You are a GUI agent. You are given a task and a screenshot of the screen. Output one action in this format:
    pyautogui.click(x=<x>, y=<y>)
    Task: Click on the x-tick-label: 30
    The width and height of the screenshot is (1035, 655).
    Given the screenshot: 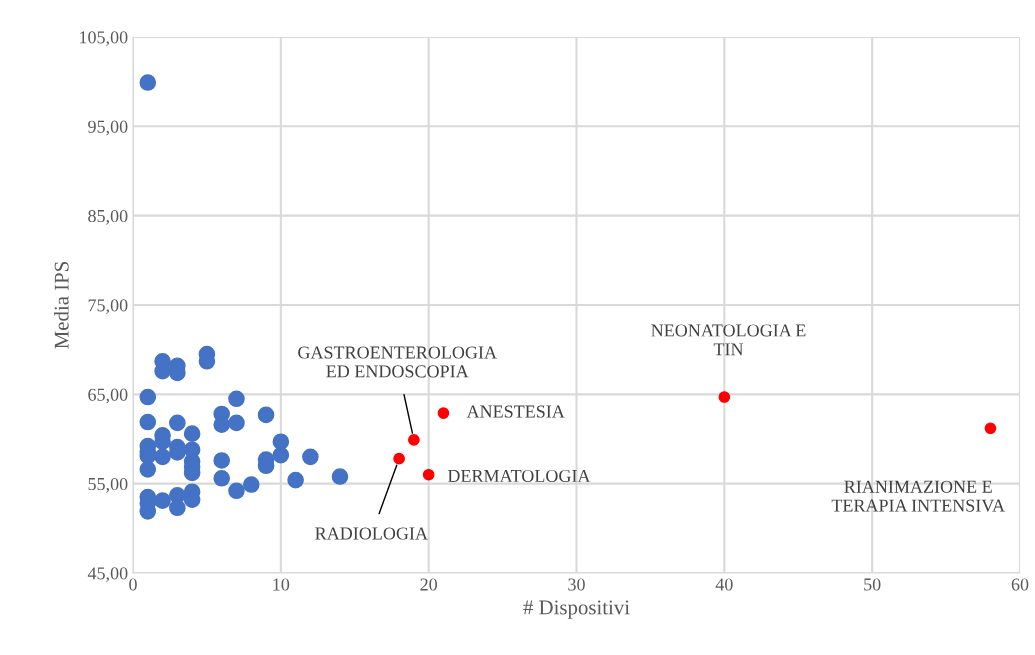 What is the action you would take?
    pyautogui.click(x=576, y=584)
    